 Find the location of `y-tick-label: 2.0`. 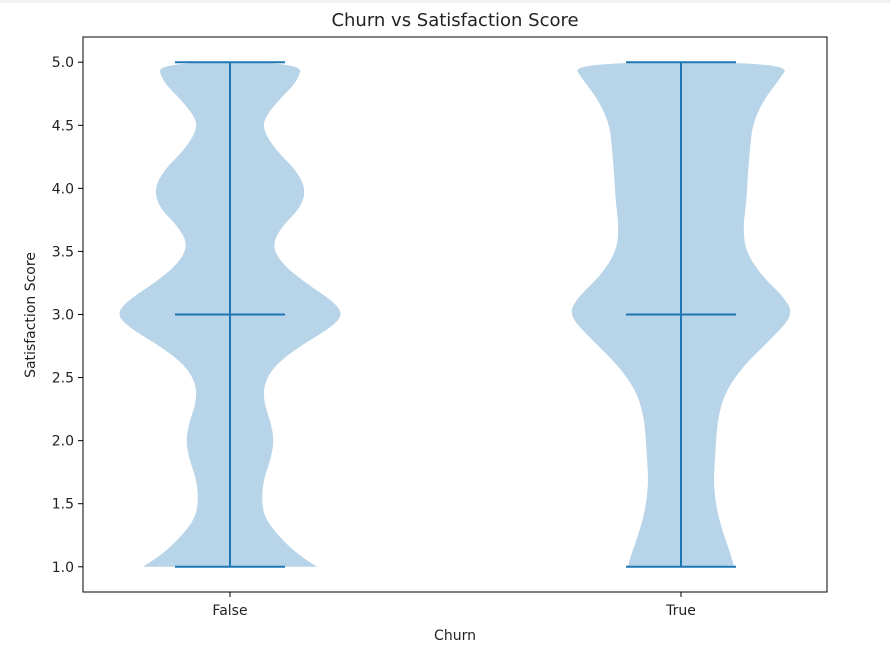

y-tick-label: 2.0 is located at coordinates (63, 442).